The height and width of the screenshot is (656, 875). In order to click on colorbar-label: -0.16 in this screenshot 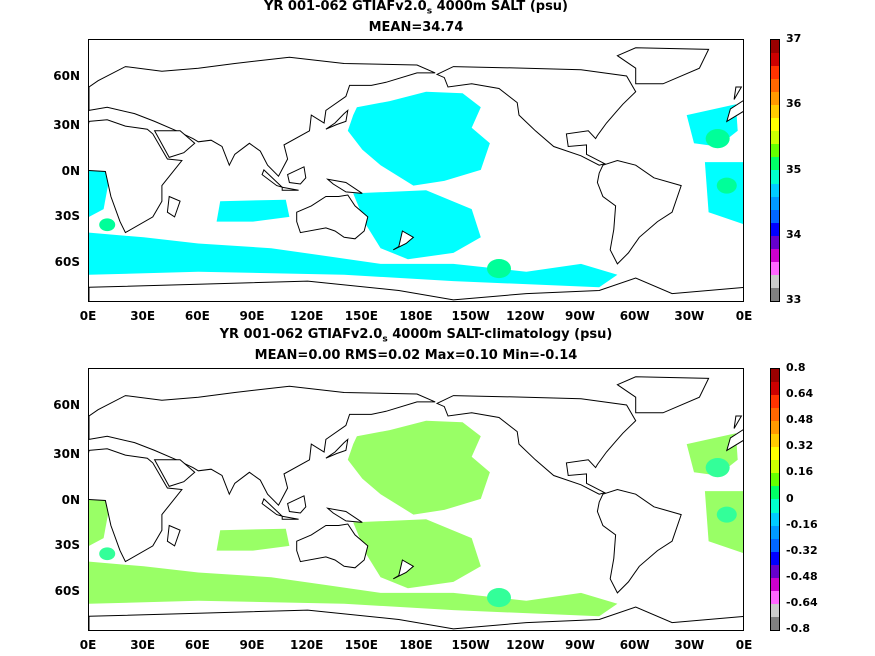, I will do `click(802, 524)`.